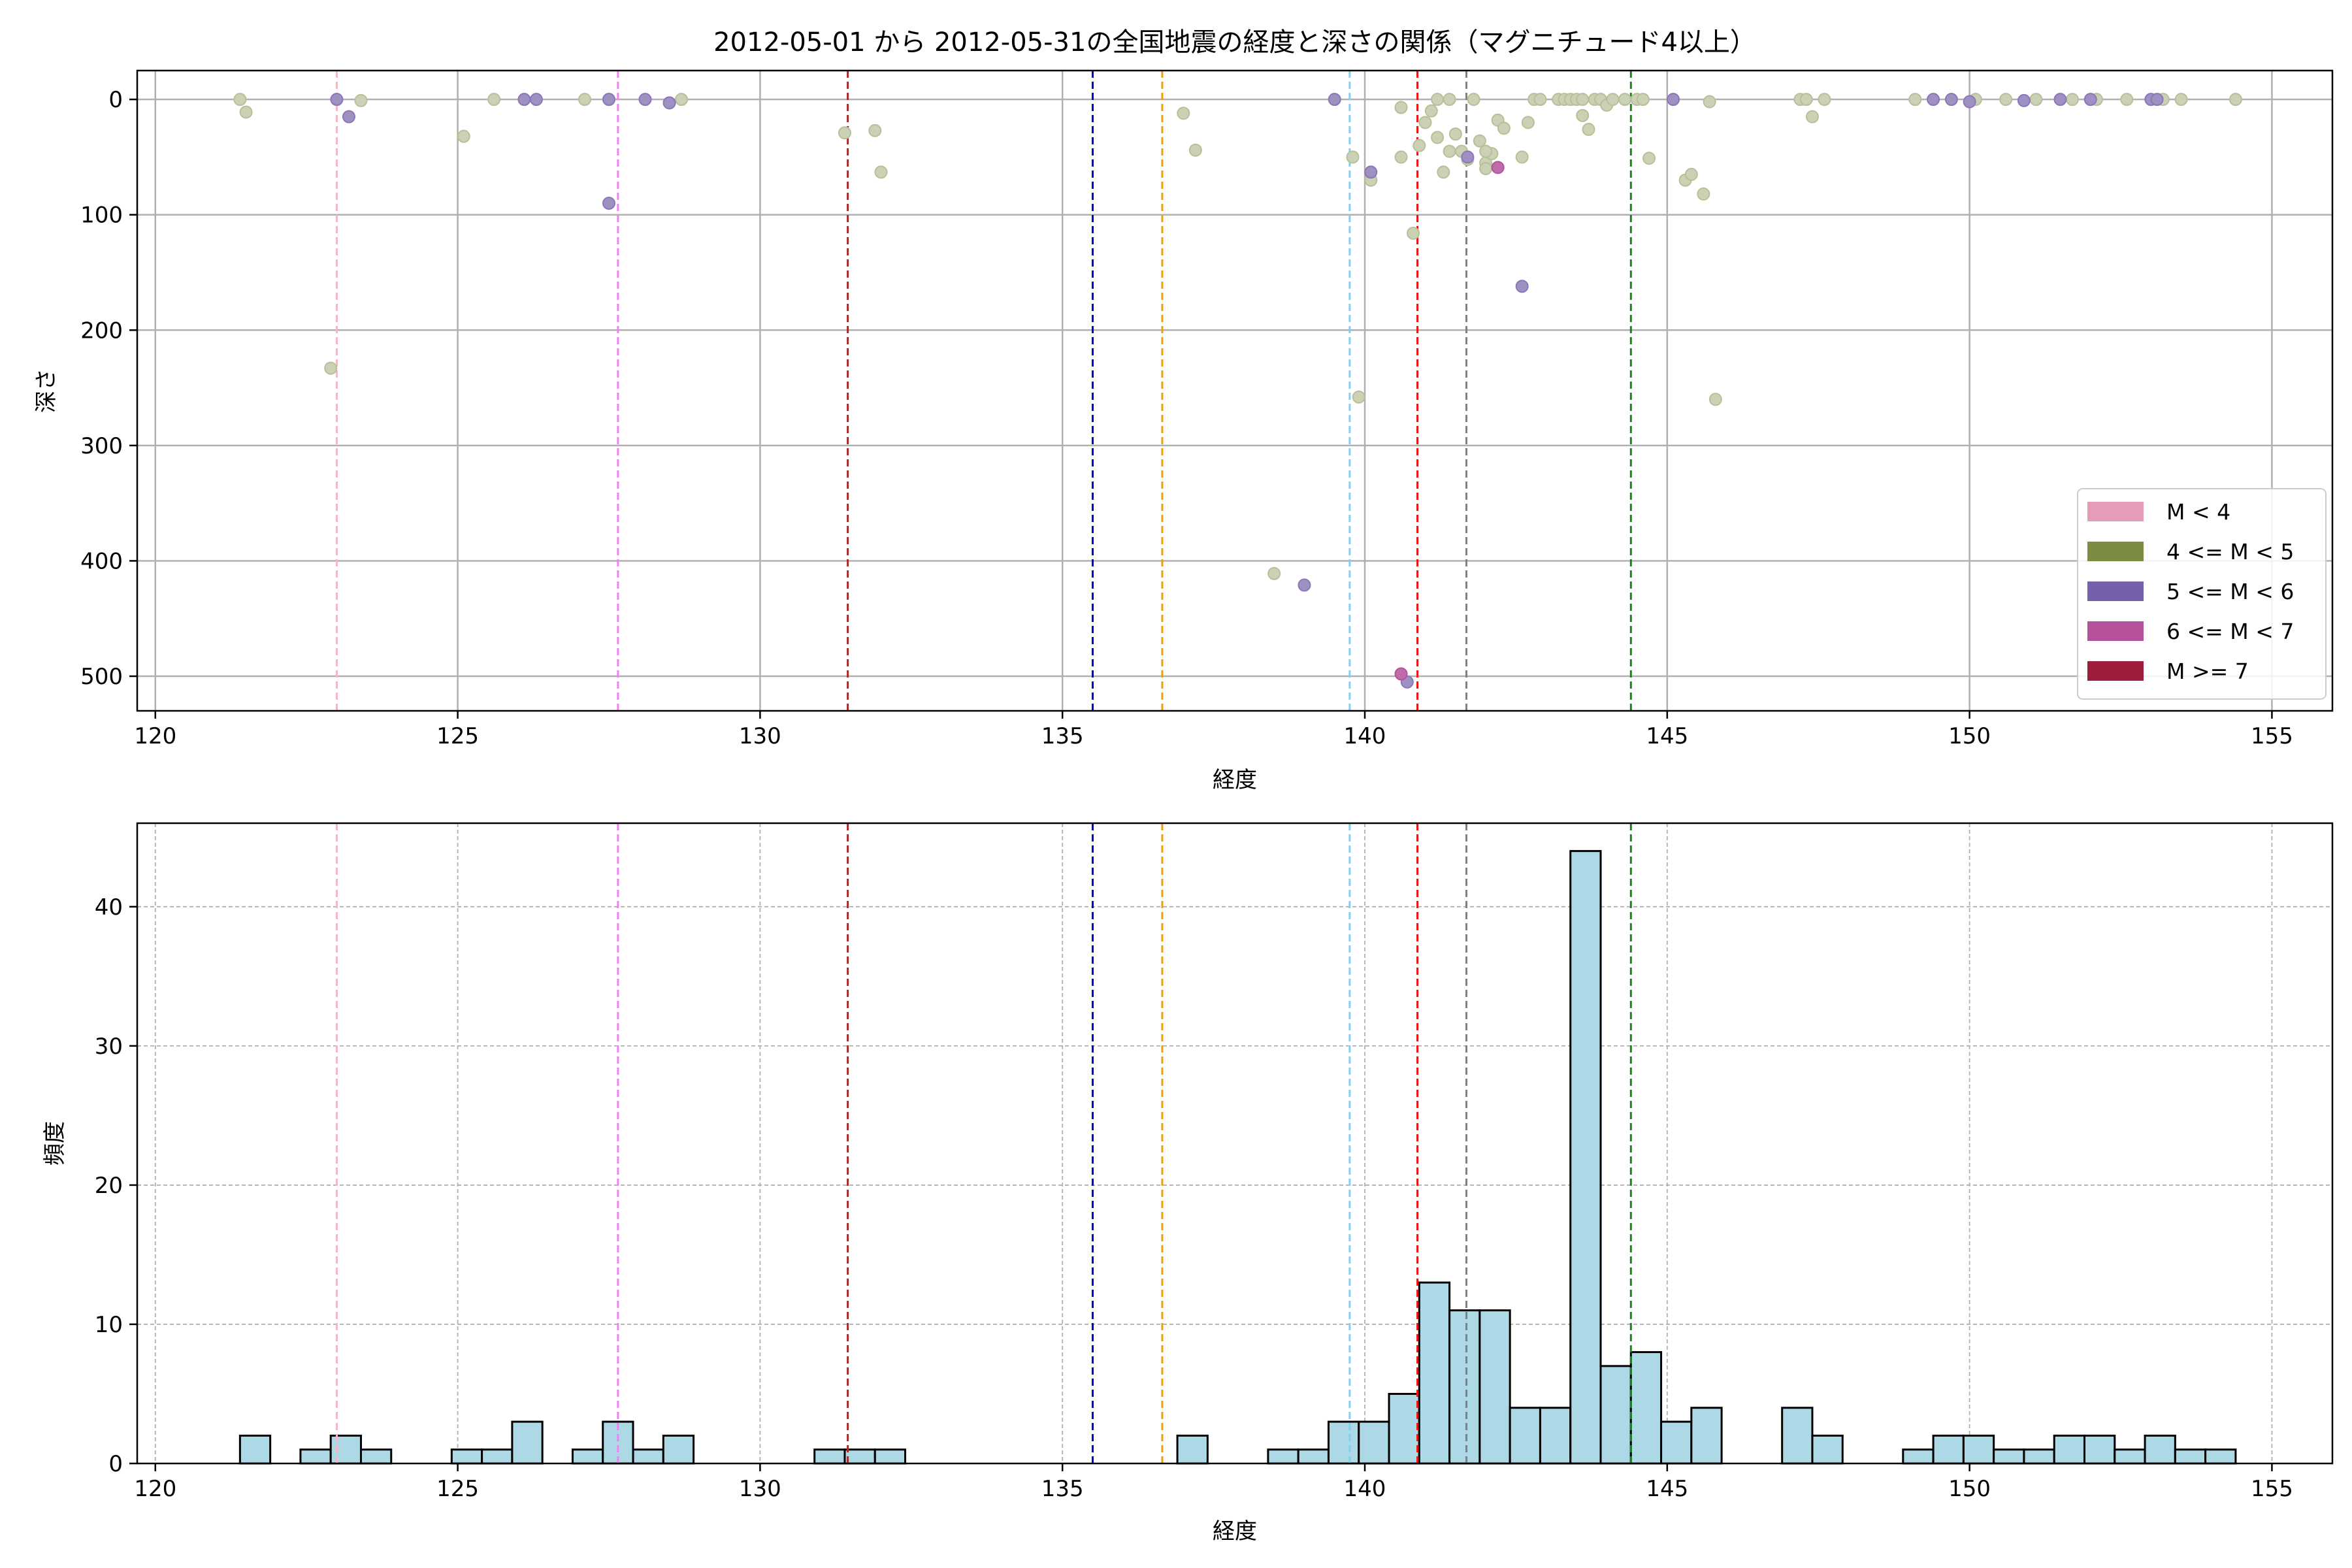 Image resolution: width=2352 pixels, height=1568 pixels. What do you see at coordinates (101, 677) in the screenshot?
I see `scatter-y-tick-label: 500` at bounding box center [101, 677].